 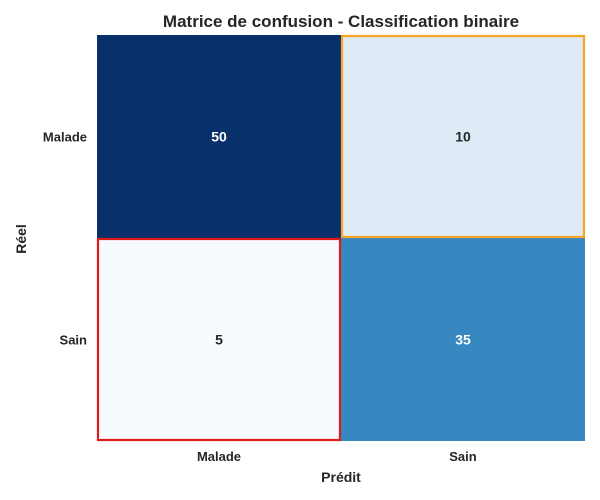 What do you see at coordinates (219, 456) in the screenshot?
I see `x-tick-label-0: Malade` at bounding box center [219, 456].